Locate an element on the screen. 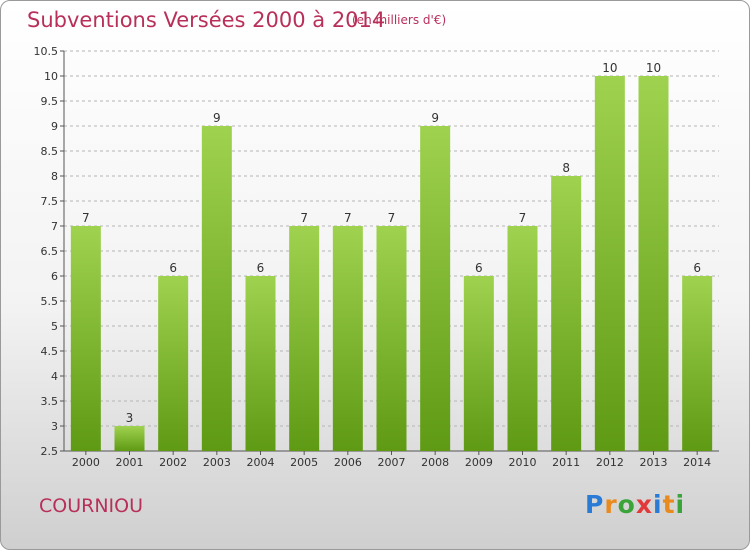 This screenshot has height=550, width=750. y-tick-label: 8 is located at coordinates (54, 176).